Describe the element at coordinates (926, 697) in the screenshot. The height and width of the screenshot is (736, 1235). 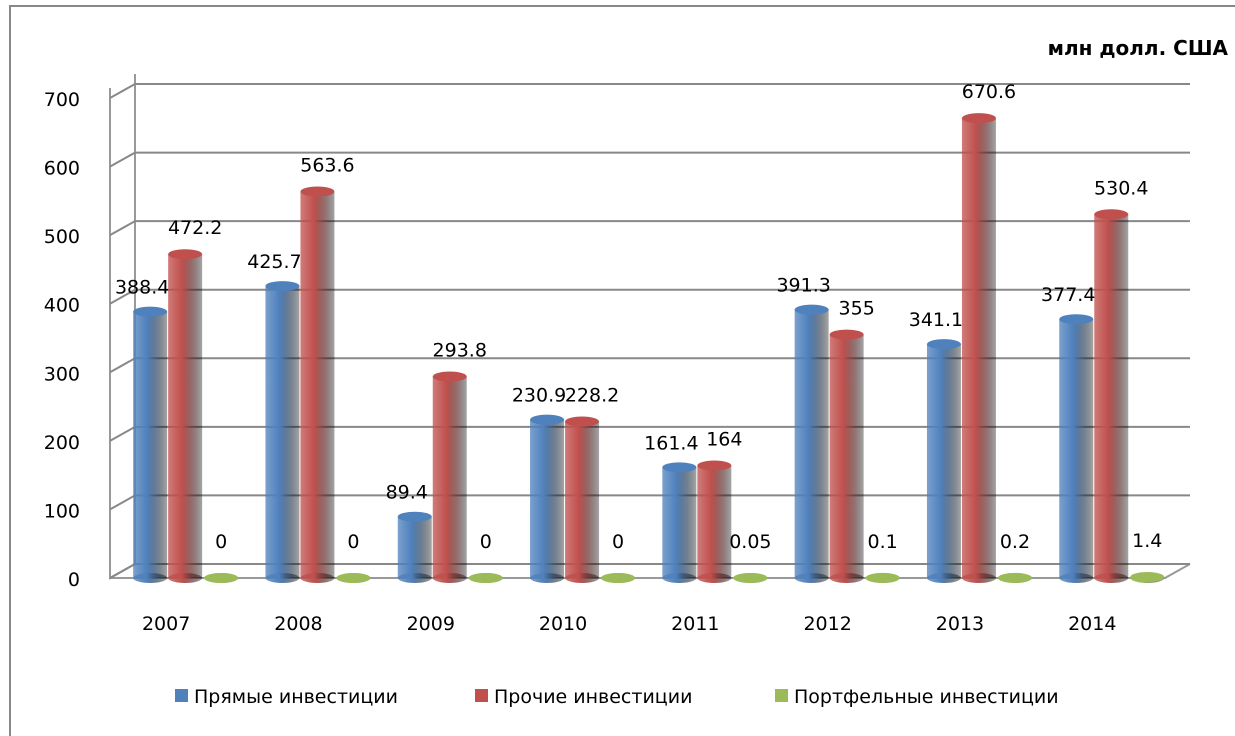
I see `legend-label: Портфельные инвестиции` at that location.